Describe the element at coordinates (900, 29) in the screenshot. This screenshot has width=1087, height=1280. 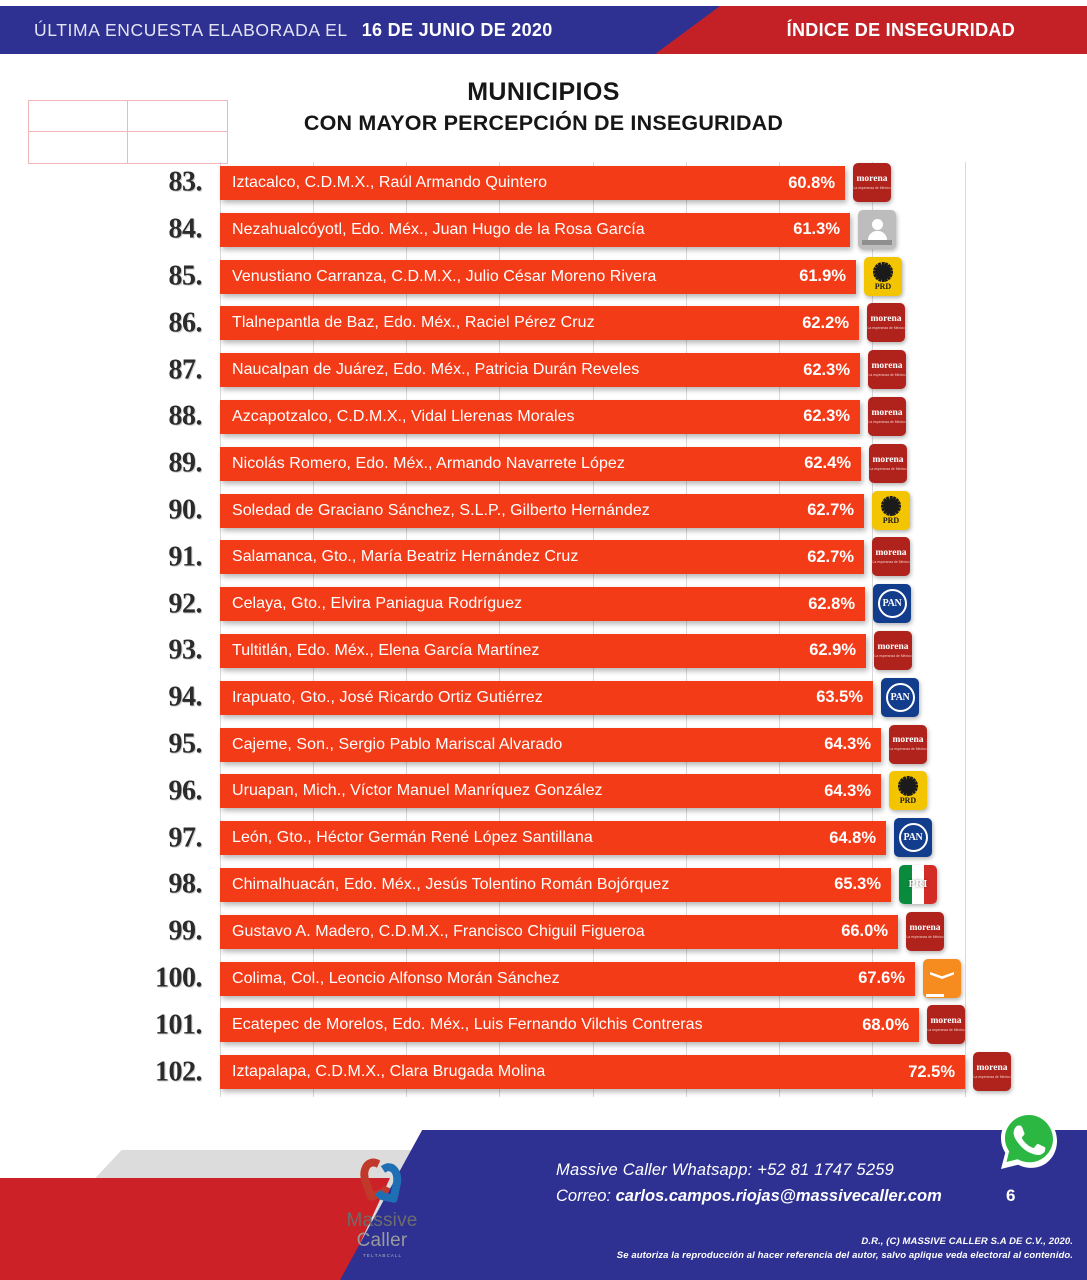
I see `header-index-label: ÍNDICE DE INSEGURIDAD` at that location.